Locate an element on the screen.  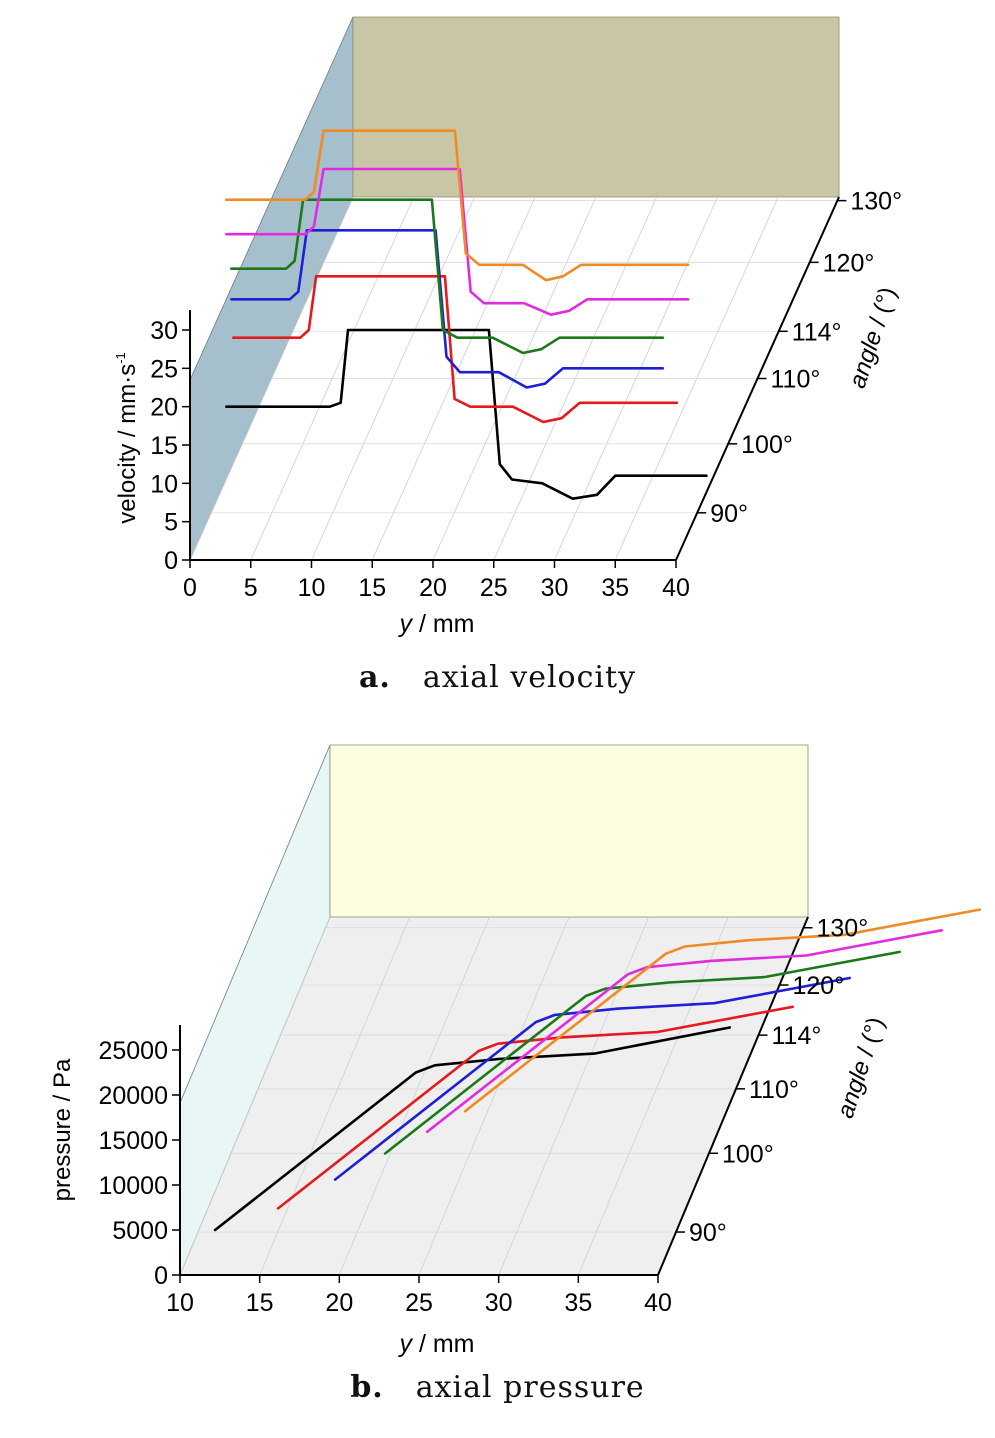
caption-b: b. axial pressure is located at coordinates (497, 1387).